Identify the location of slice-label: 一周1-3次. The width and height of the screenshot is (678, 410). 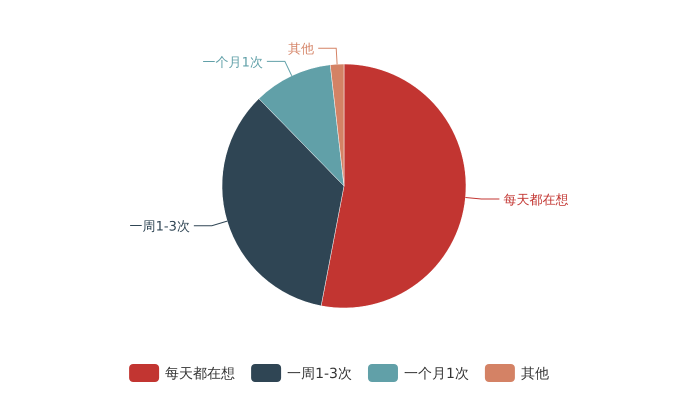
(160, 227).